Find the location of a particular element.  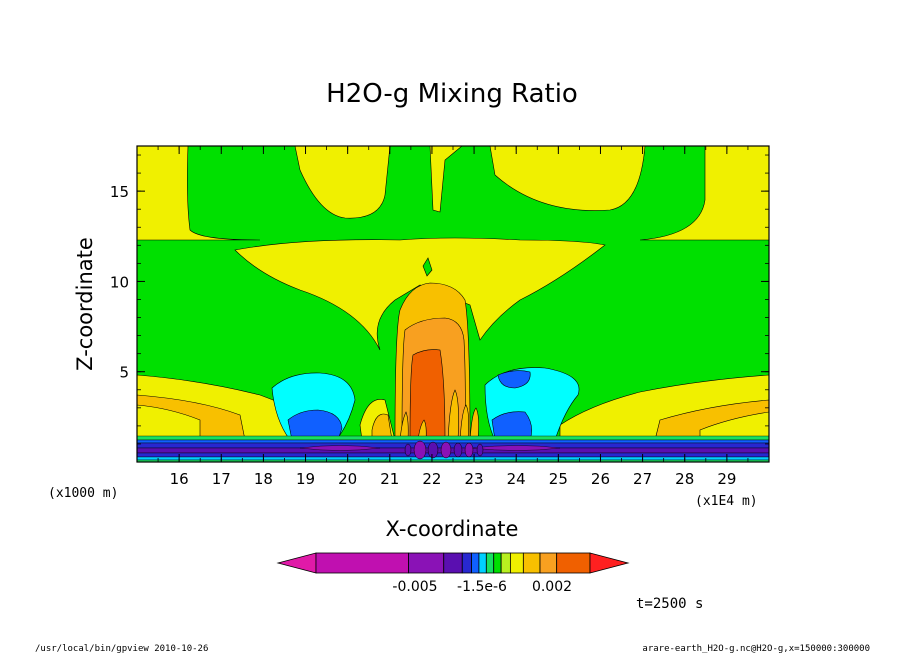

chart-title: H2O-g Mixing Ratio is located at coordinates (452, 94).